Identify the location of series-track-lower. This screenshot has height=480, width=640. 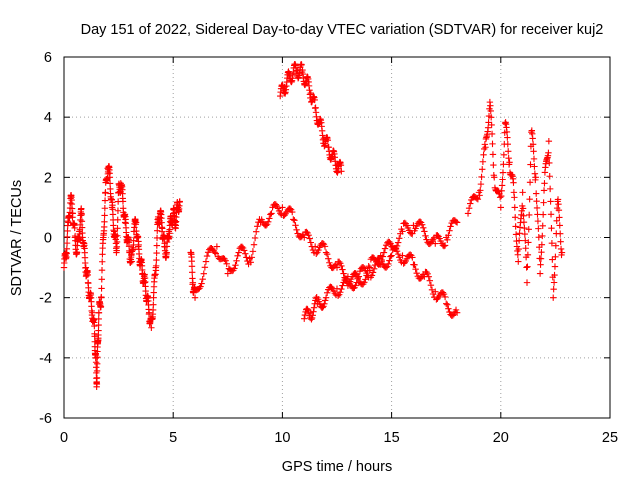
(381, 283).